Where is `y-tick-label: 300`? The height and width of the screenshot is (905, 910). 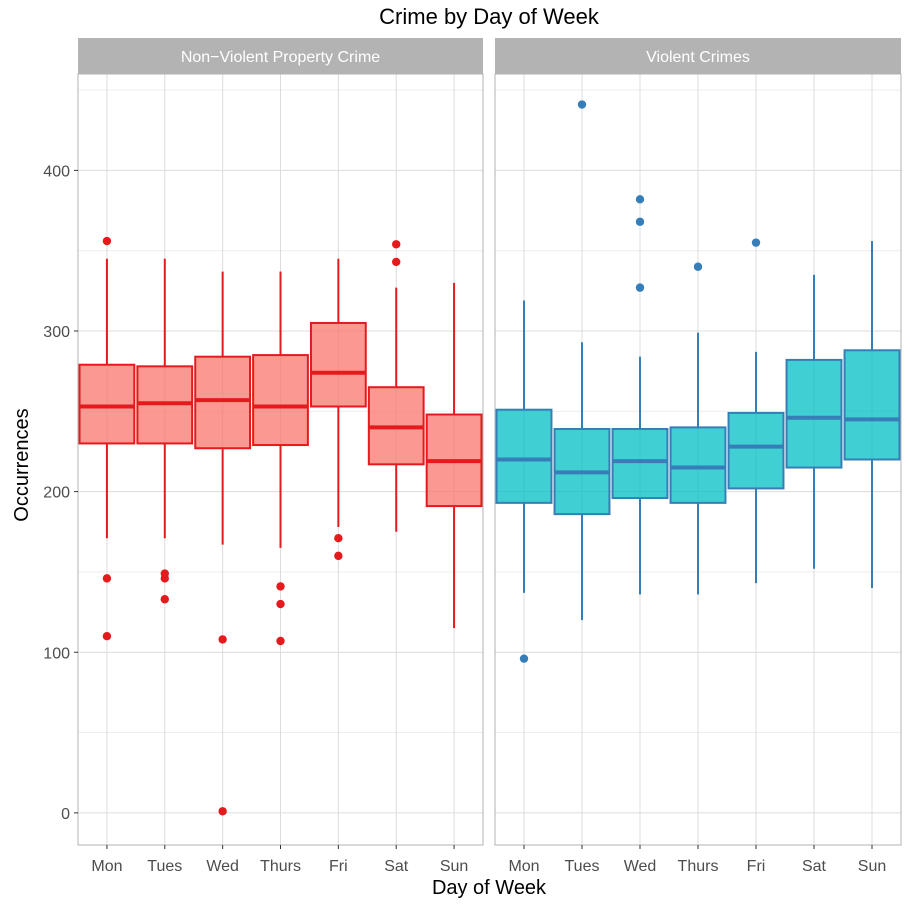 y-tick-label: 300 is located at coordinates (56, 332).